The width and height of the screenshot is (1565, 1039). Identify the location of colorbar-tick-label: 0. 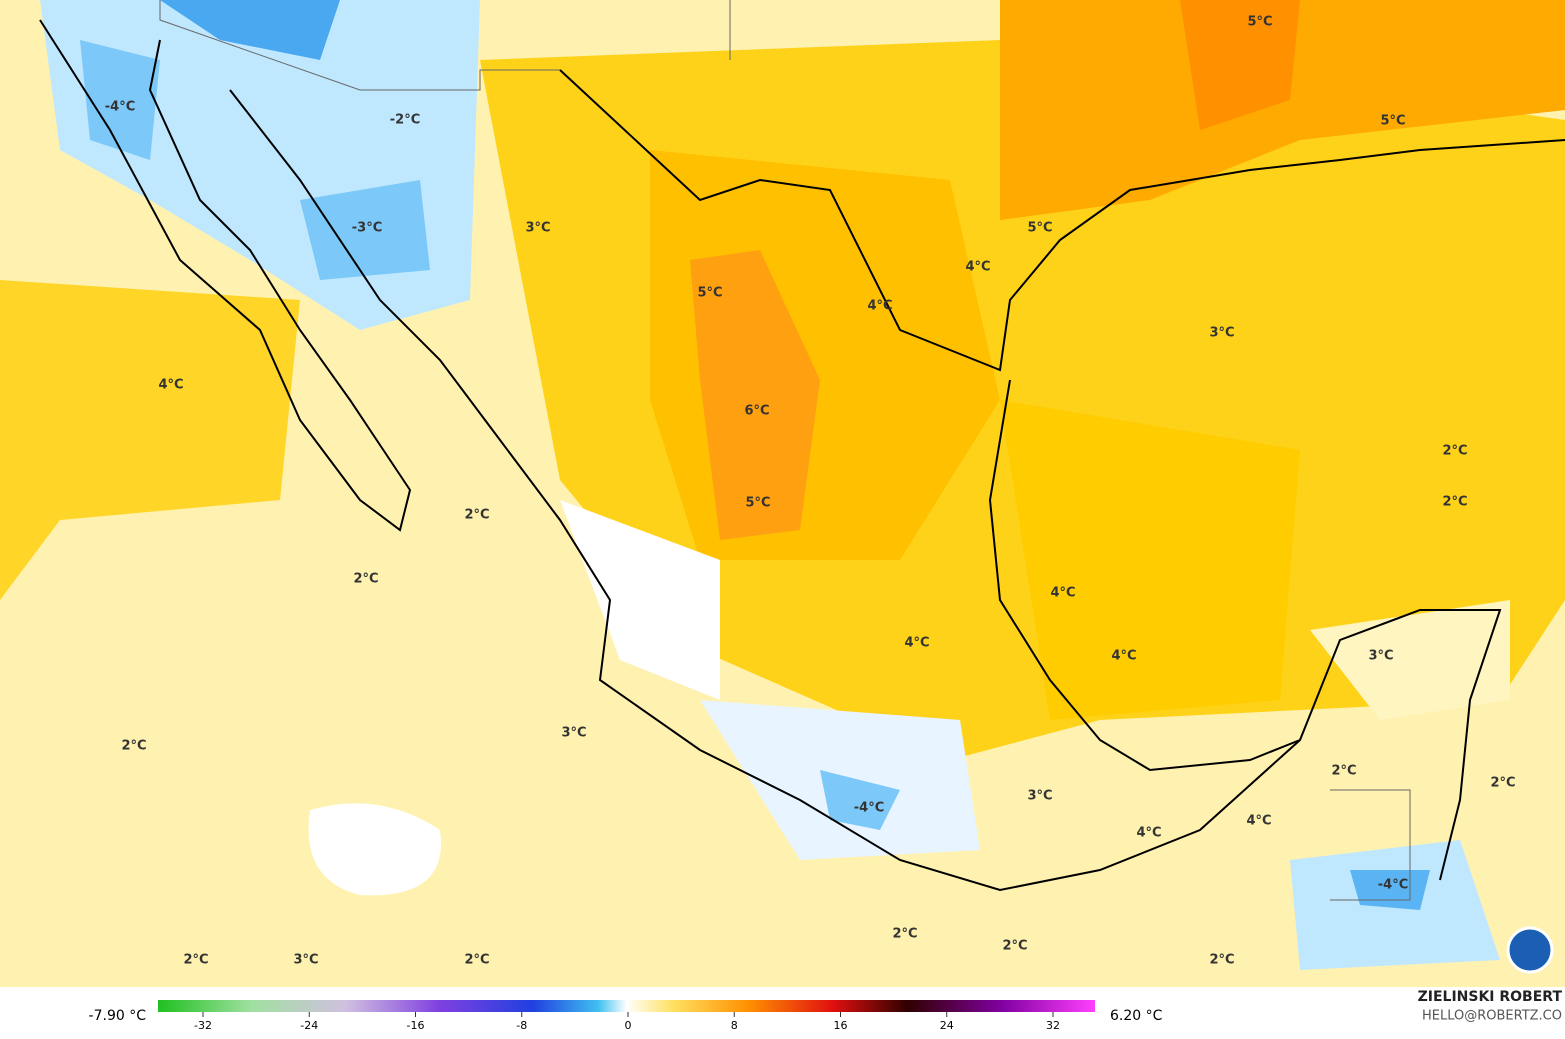
(628, 1025).